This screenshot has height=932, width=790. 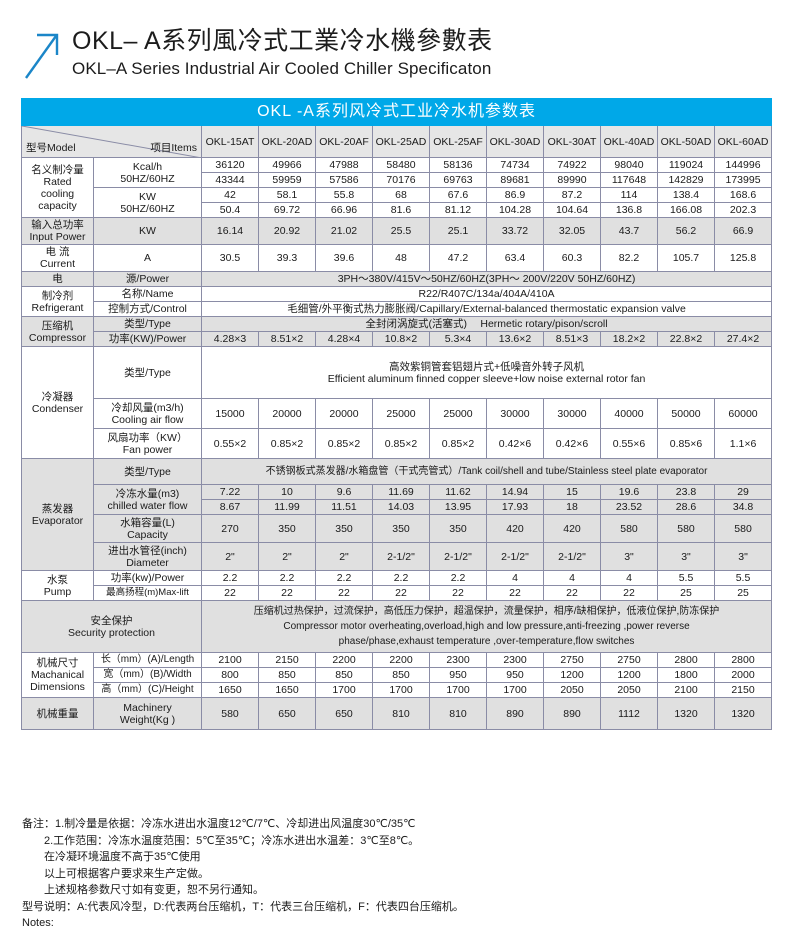 What do you see at coordinates (57, 169) in the screenshot?
I see `label-cn: 名义制冷量` at bounding box center [57, 169].